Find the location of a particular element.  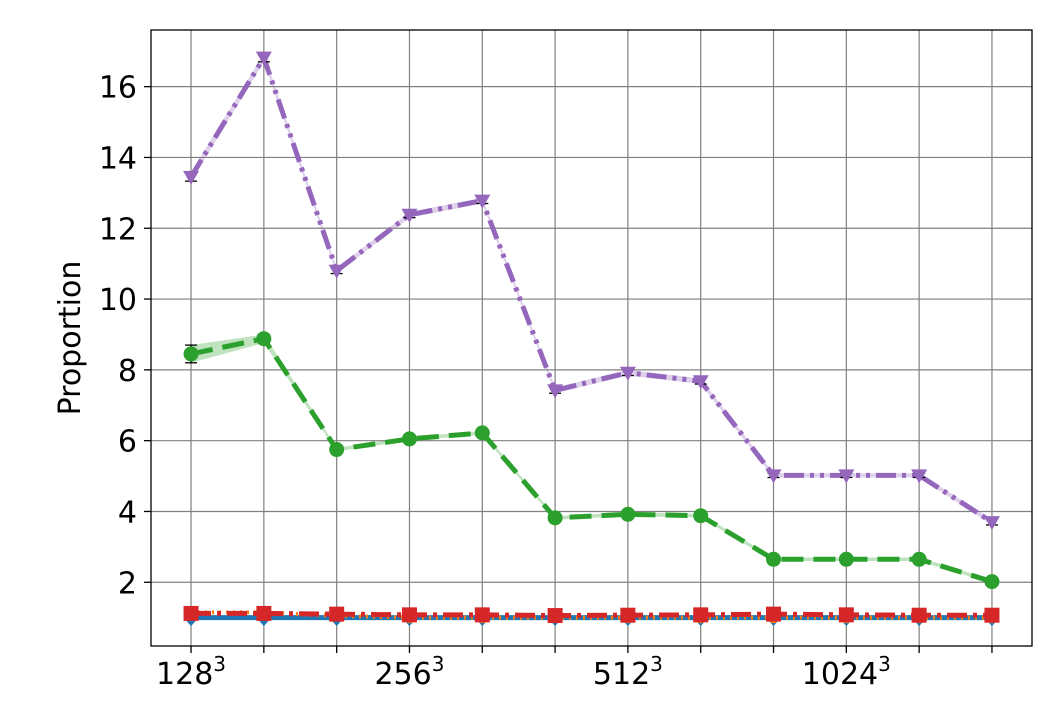

y-tick-label: 8 is located at coordinates (127, 371).